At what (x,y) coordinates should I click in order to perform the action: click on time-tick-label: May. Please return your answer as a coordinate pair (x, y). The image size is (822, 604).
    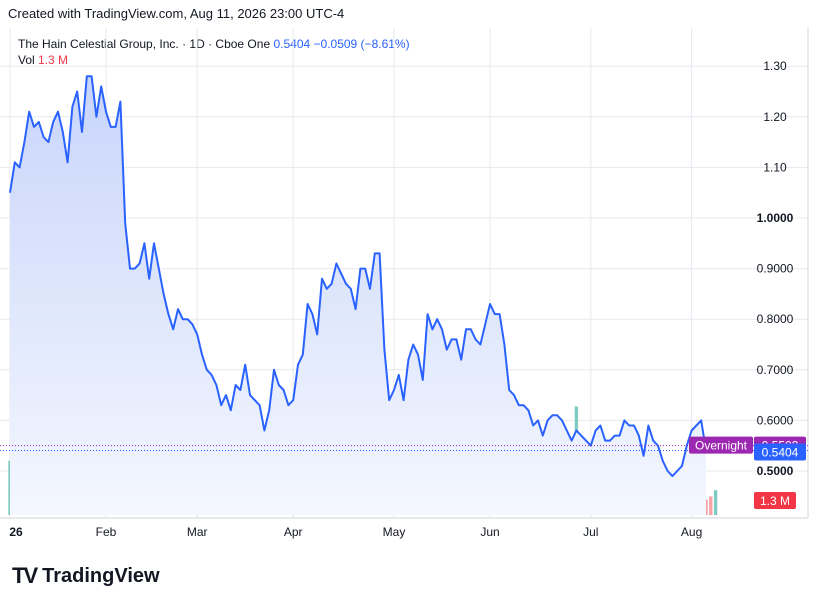
    Looking at the image, I should click on (394, 532).